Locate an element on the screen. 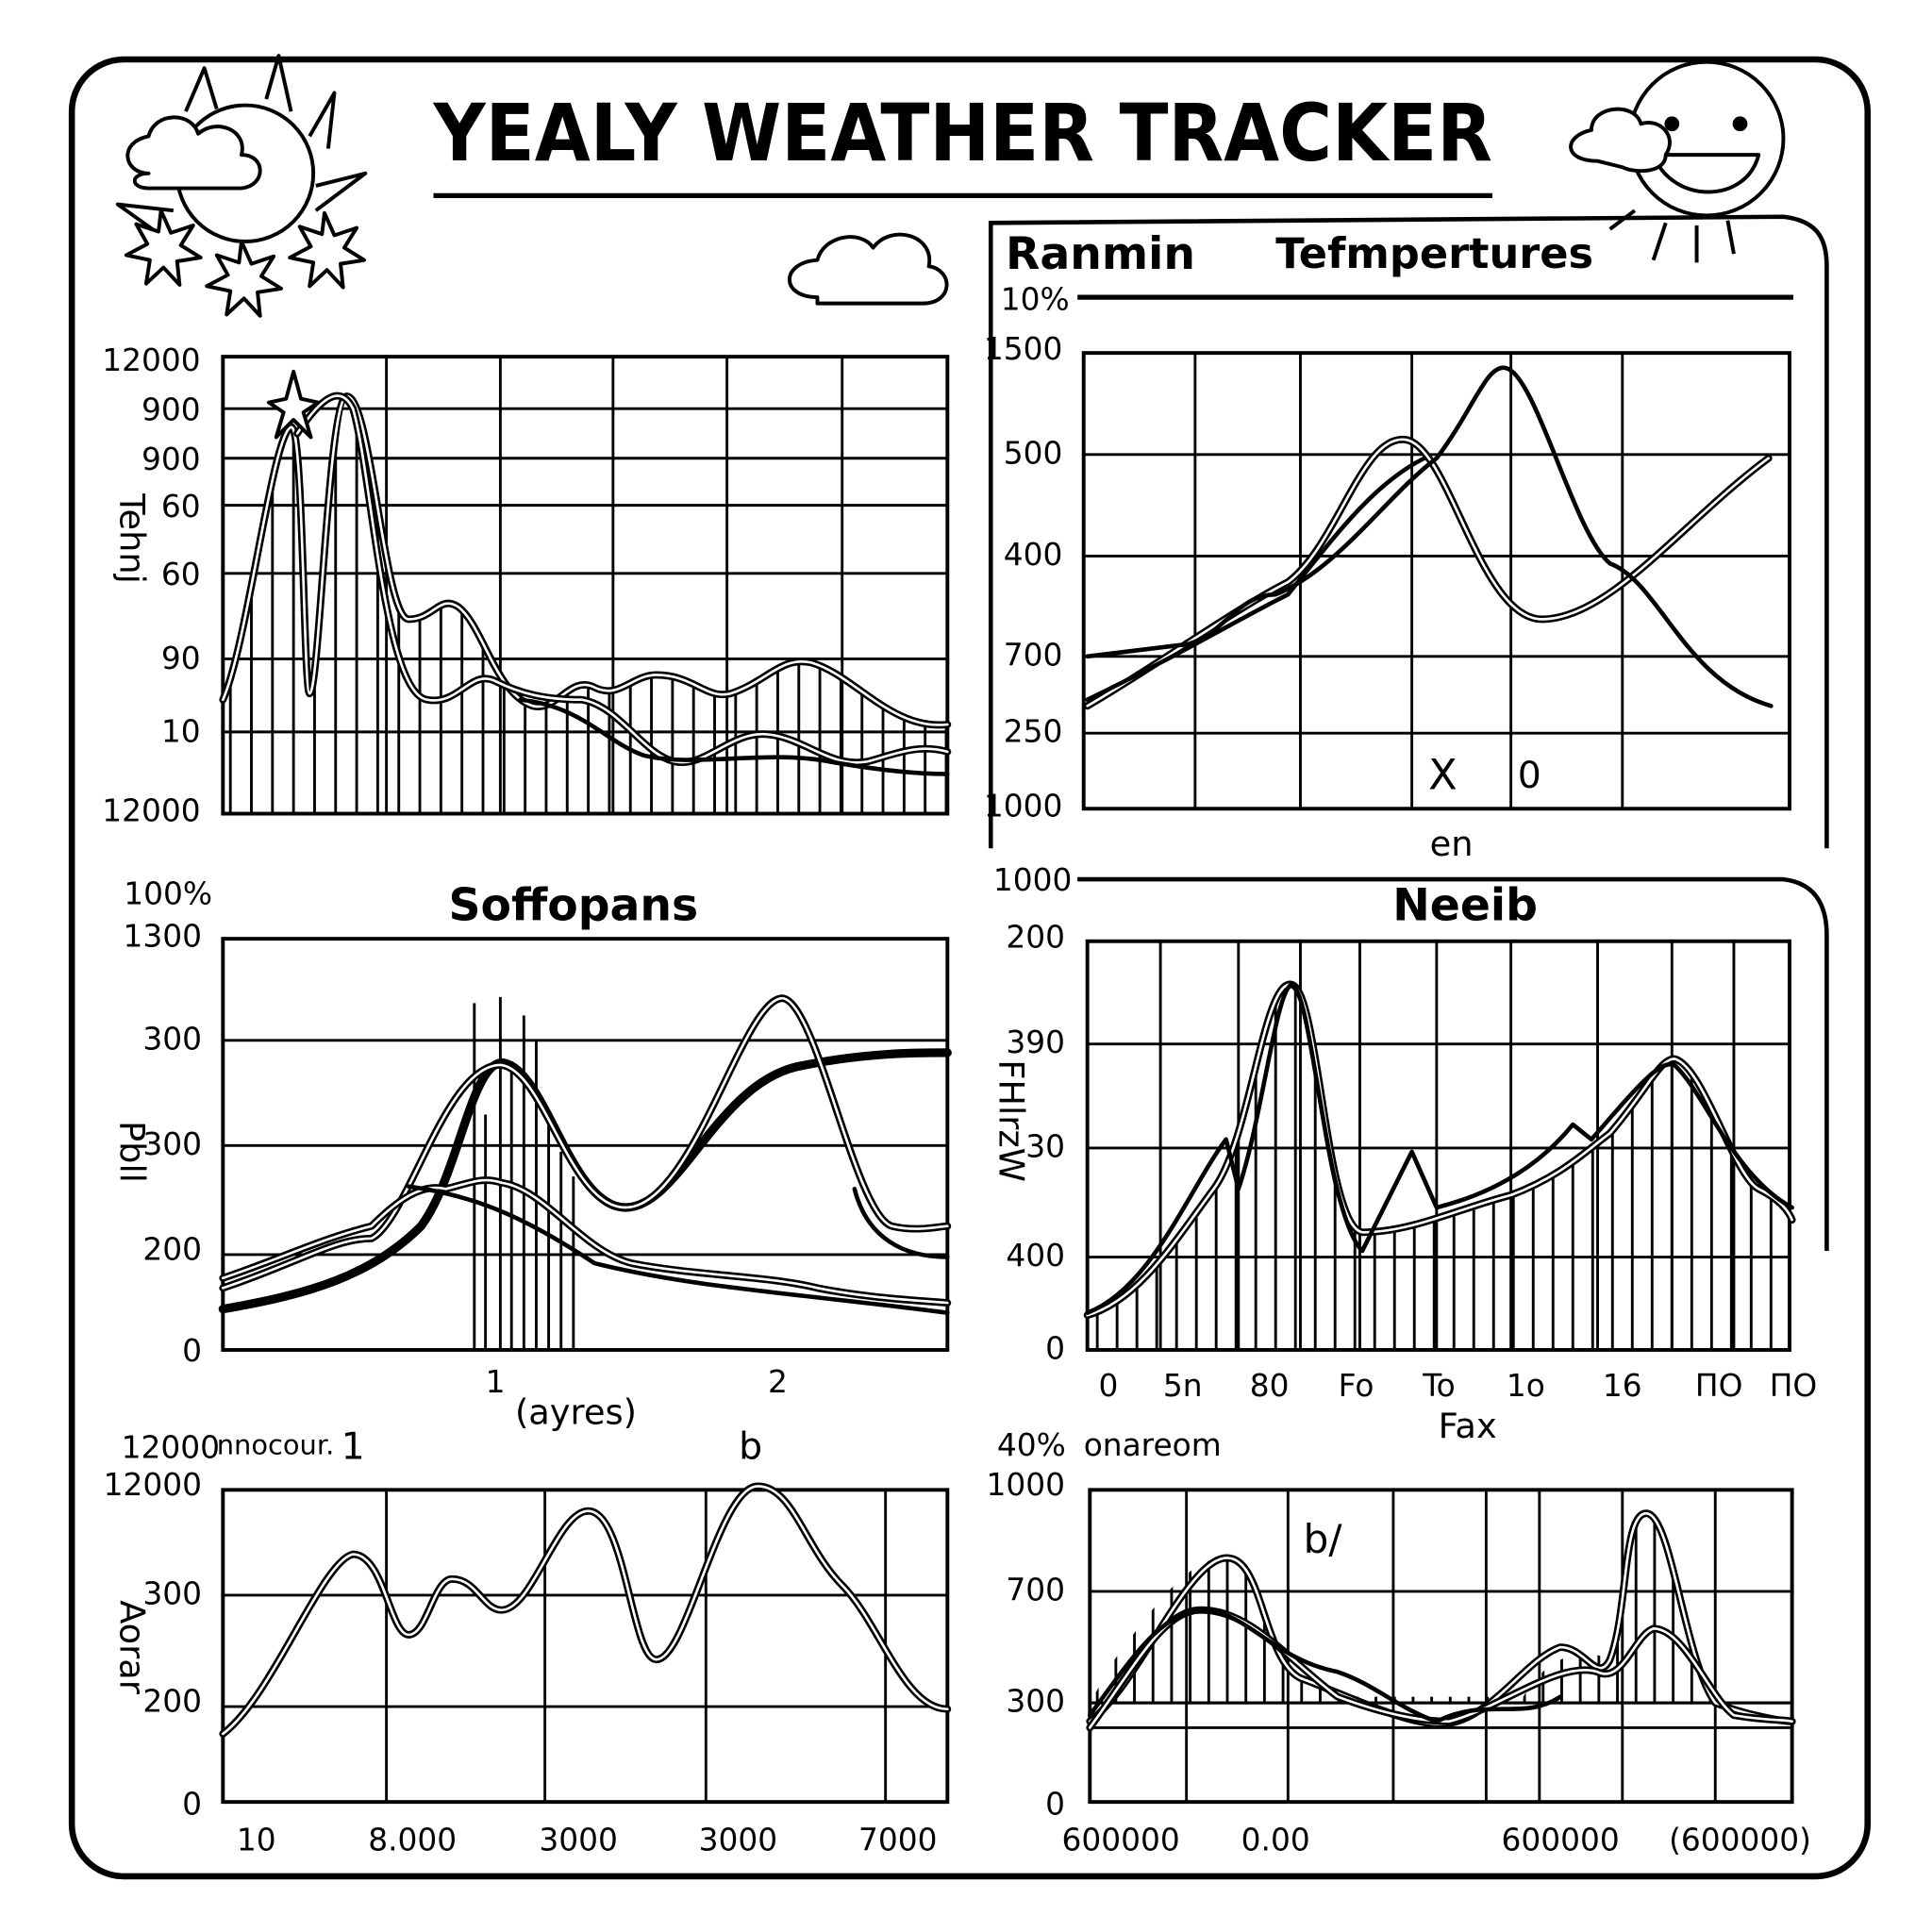 This screenshot has height=1932, width=1932. y-tick-label: 90 is located at coordinates (181, 659).